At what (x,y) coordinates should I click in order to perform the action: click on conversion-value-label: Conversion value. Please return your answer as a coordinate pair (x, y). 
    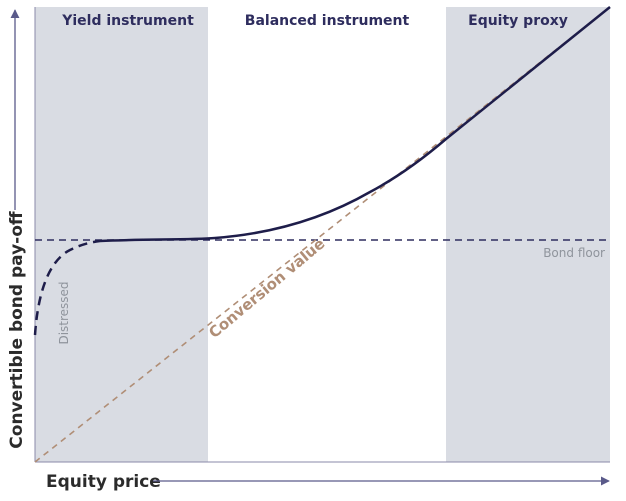
    Looking at the image, I should click on (266, 288).